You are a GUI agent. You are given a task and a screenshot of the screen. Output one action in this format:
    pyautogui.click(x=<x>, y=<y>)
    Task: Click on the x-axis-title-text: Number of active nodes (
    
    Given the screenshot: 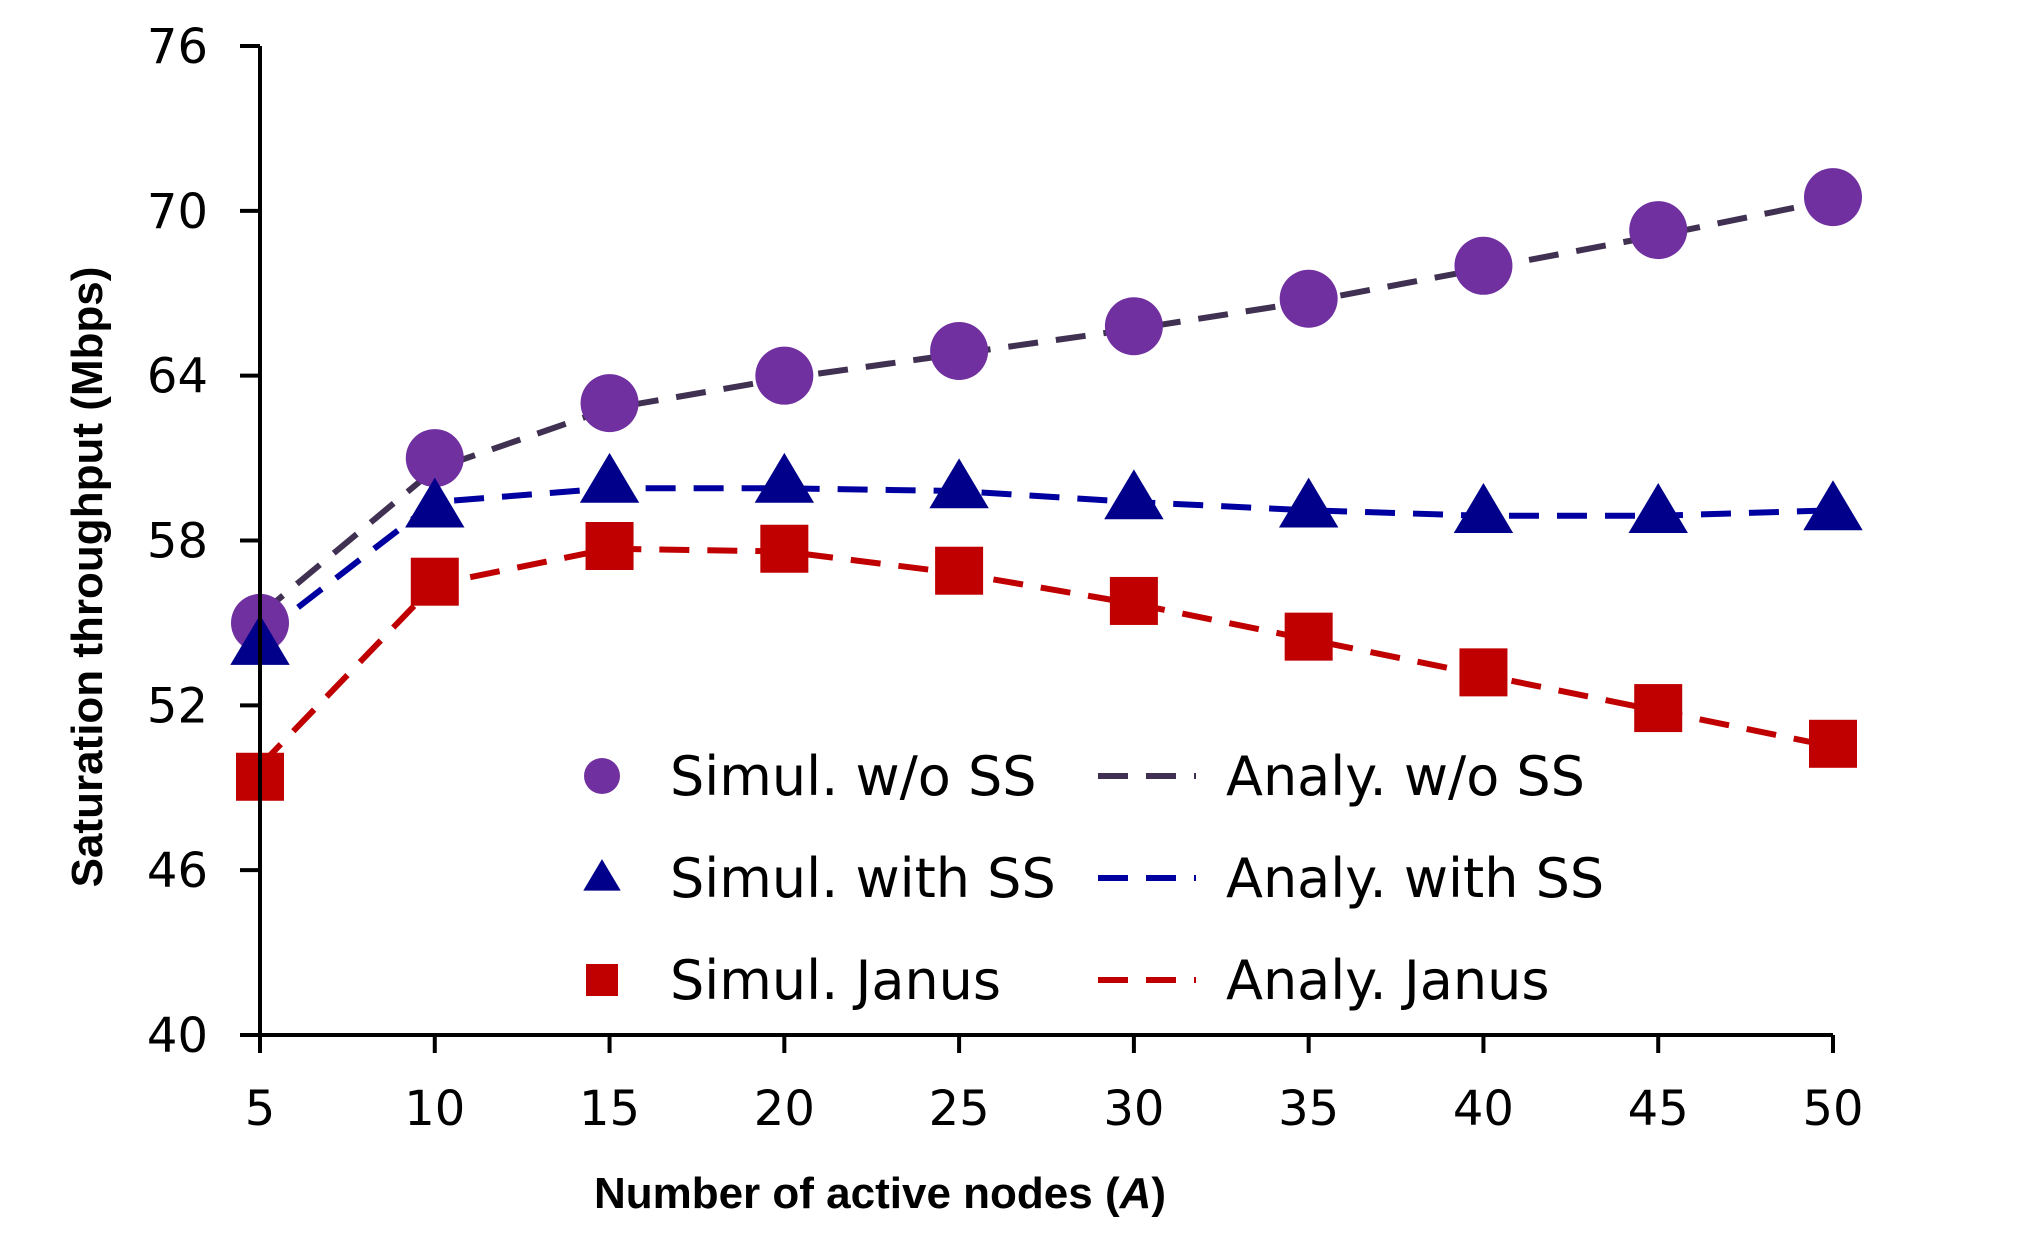 What is the action you would take?
    pyautogui.click(x=857, y=1193)
    